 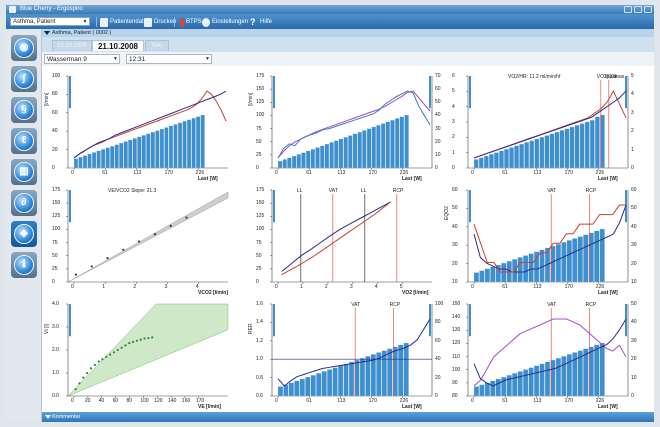 I want to click on y-tick-label: 100, so click(x=456, y=369).